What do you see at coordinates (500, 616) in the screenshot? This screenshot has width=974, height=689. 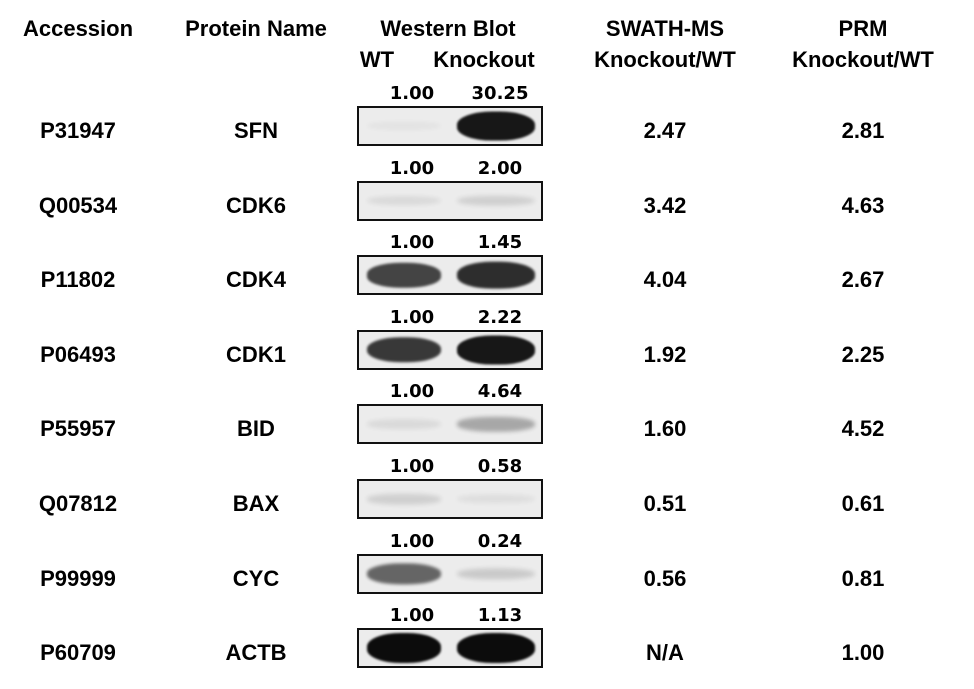 I see `wb-knockout-quant: 1.13` at bounding box center [500, 616].